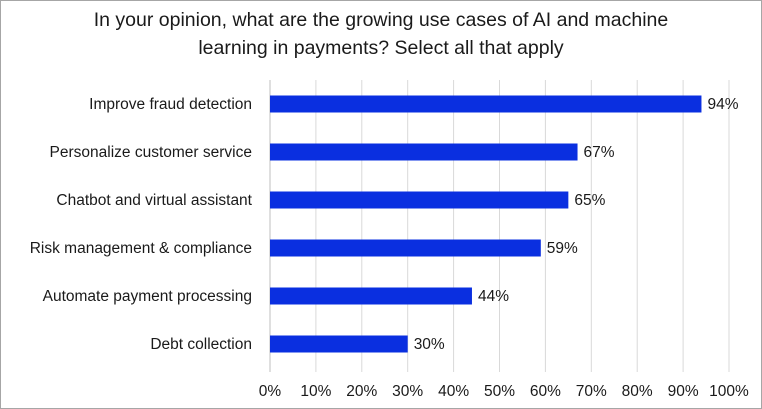 This screenshot has width=762, height=409. What do you see at coordinates (201, 344) in the screenshot?
I see `category-label: Debt collection` at bounding box center [201, 344].